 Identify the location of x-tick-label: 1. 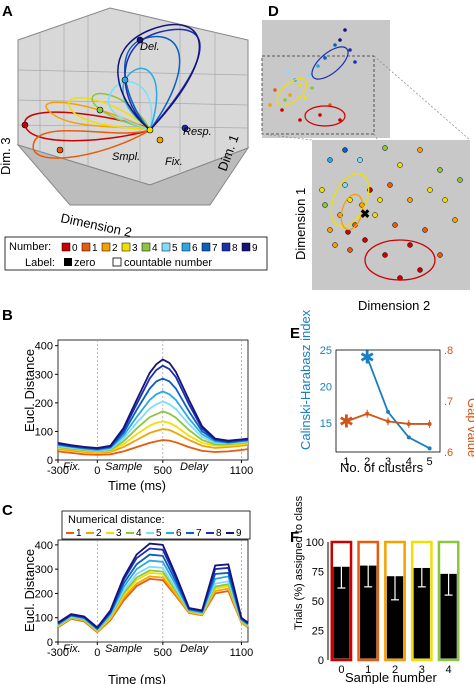
(368, 670).